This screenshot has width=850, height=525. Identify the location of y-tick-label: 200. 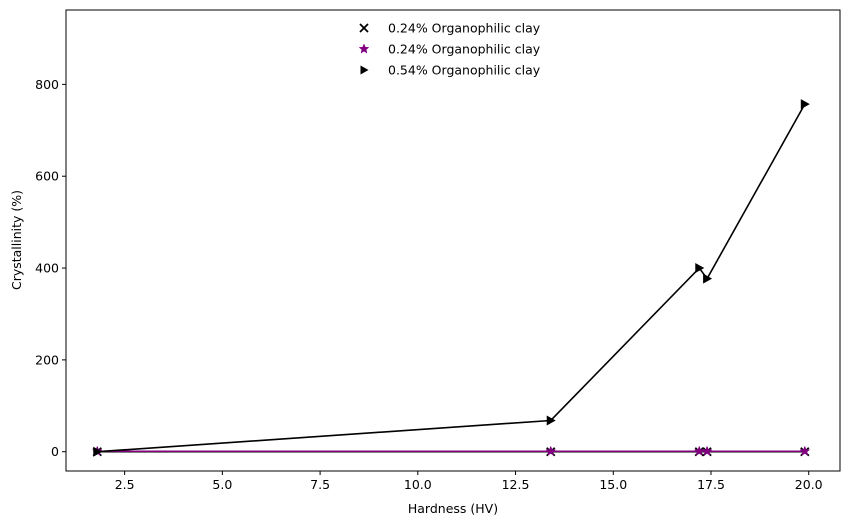
(47, 359).